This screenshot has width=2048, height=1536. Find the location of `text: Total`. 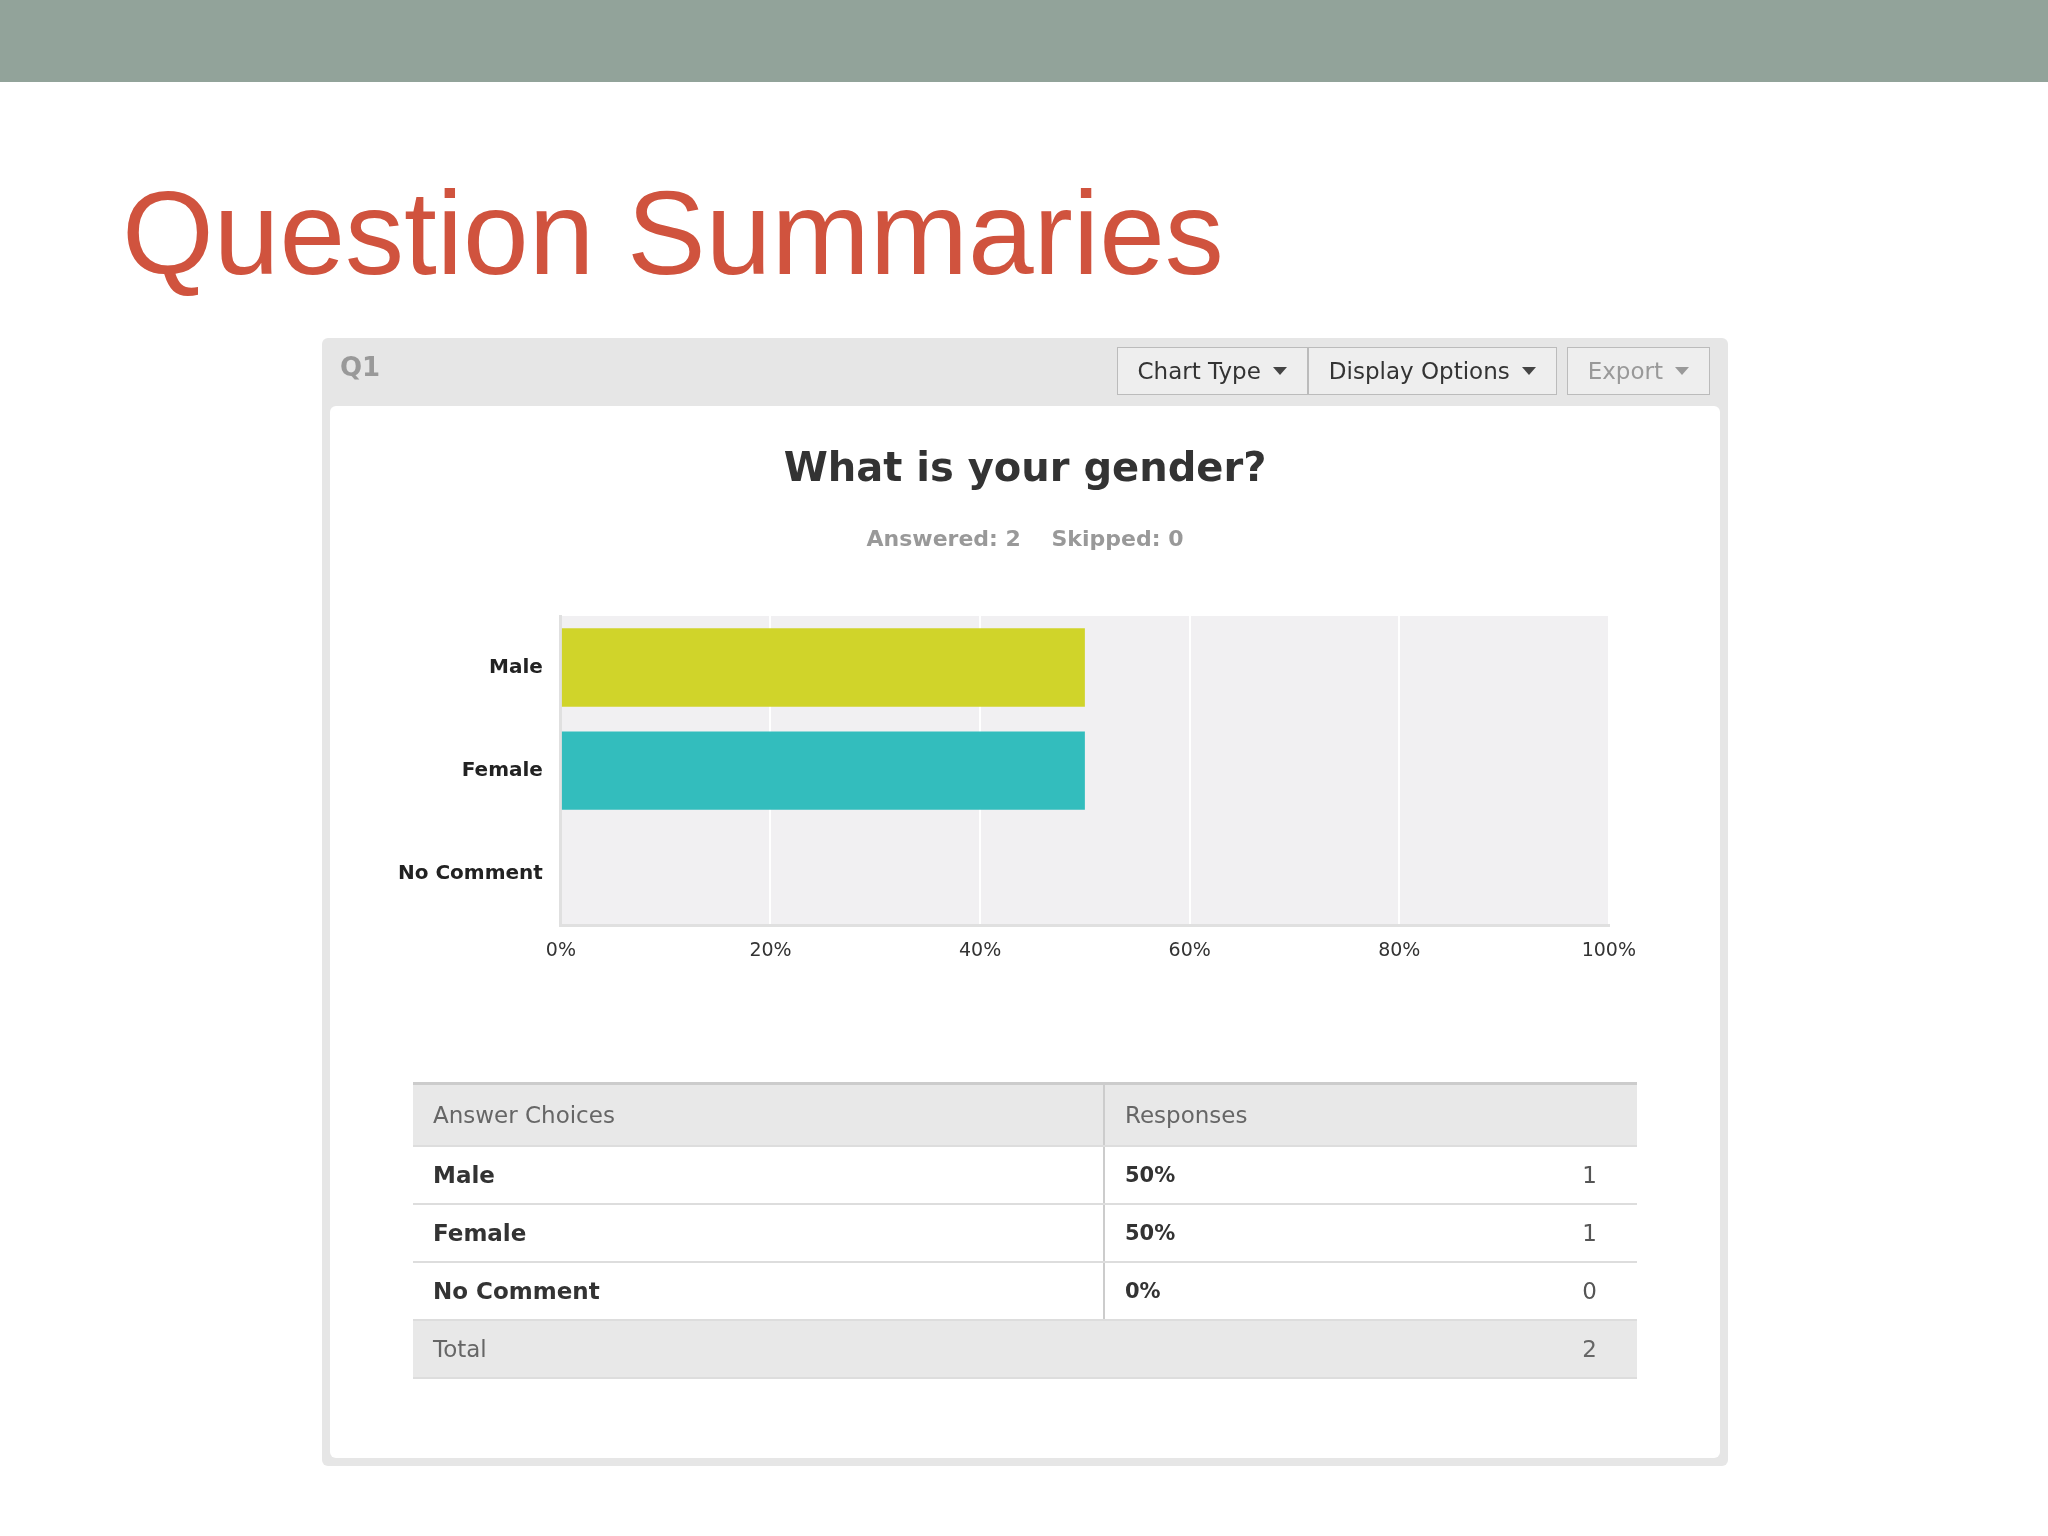

text: Total is located at coordinates (905, 1349).